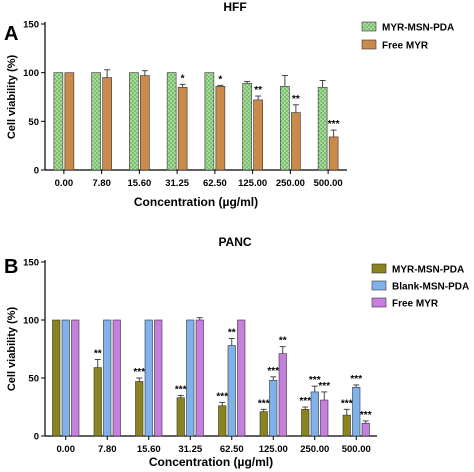  What do you see at coordinates (11, 267) in the screenshot?
I see `panel-label: B` at bounding box center [11, 267].